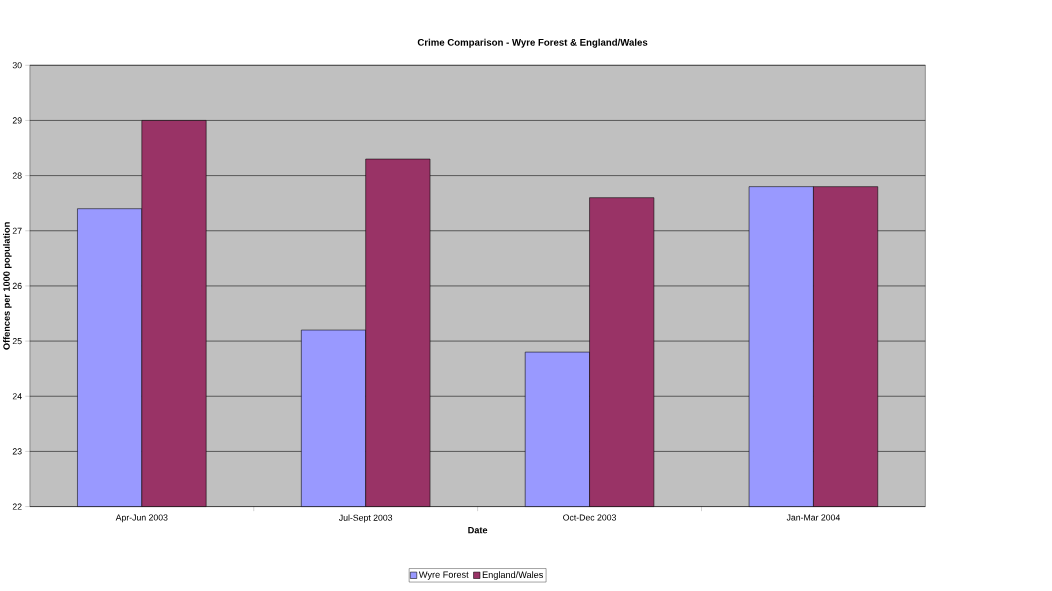  Describe the element at coordinates (17, 65) in the screenshot. I see `y-tick-label: 30` at that location.